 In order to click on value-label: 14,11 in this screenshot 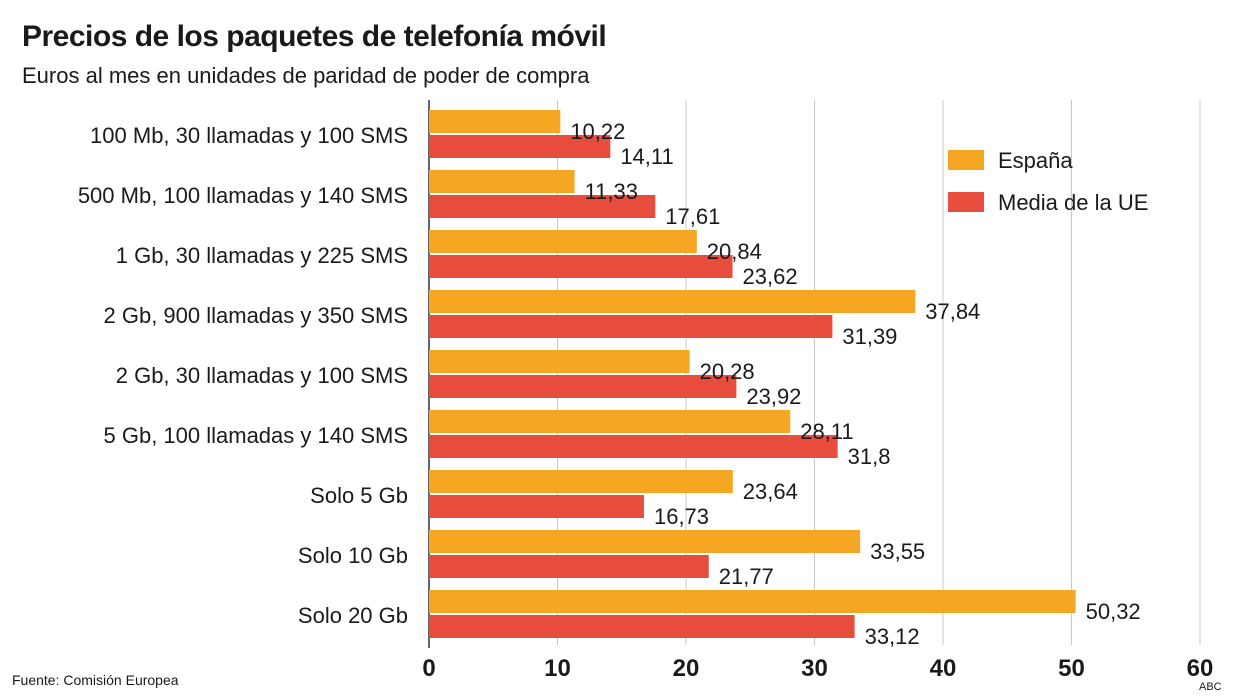, I will do `click(646, 156)`.